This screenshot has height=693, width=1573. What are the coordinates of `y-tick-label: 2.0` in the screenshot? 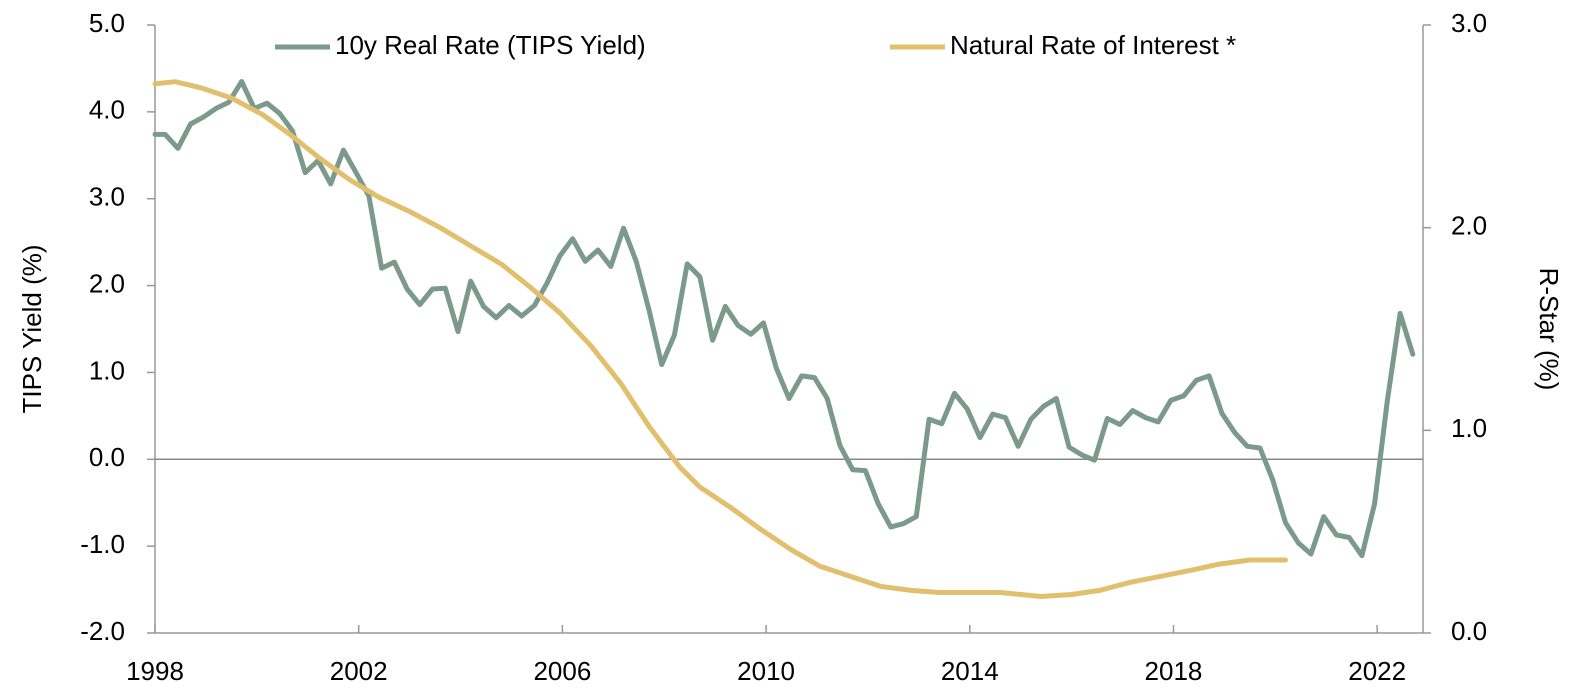 It's located at (107, 283).